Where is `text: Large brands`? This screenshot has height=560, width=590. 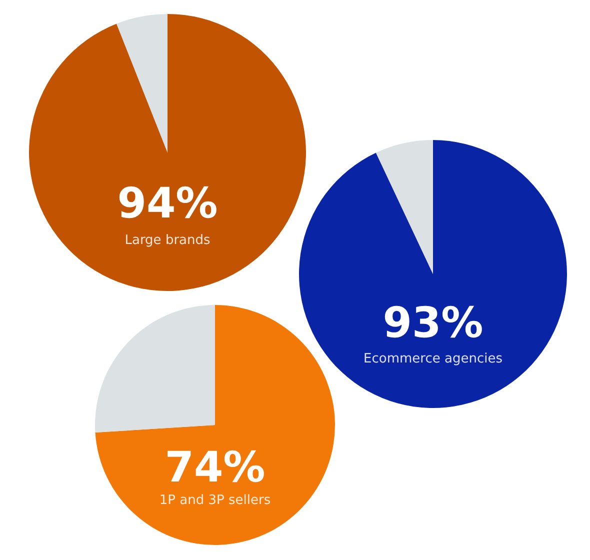
text: Large brands is located at coordinates (167, 240).